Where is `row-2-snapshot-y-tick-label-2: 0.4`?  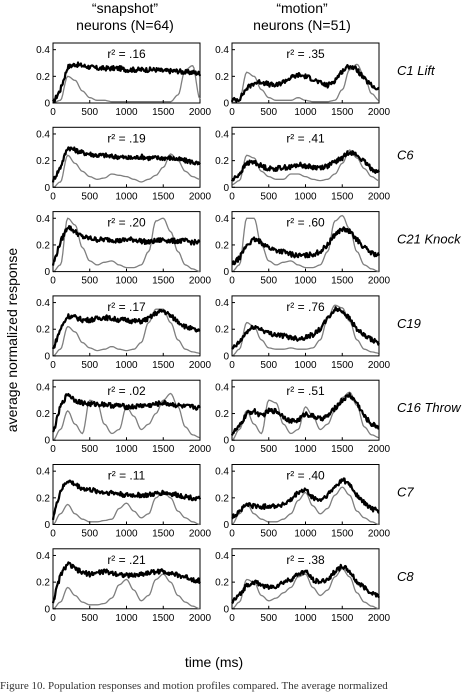 row-2-snapshot-y-tick-label-2: 0.4 is located at coordinates (43, 134).